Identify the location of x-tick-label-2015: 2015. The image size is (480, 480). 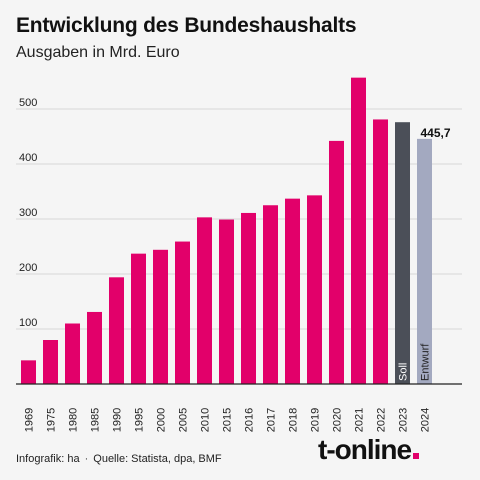
(228, 420).